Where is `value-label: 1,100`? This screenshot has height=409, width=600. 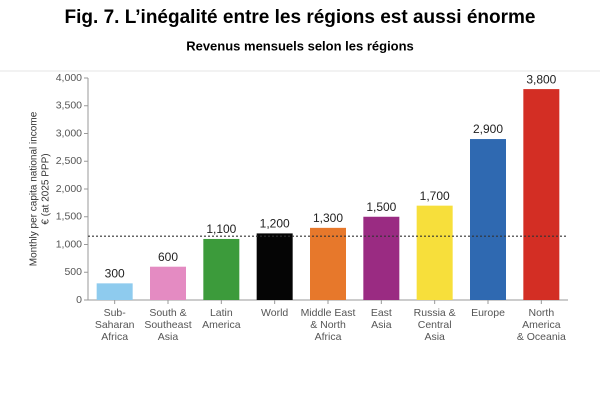
value-label: 1,100 is located at coordinates (221, 229).